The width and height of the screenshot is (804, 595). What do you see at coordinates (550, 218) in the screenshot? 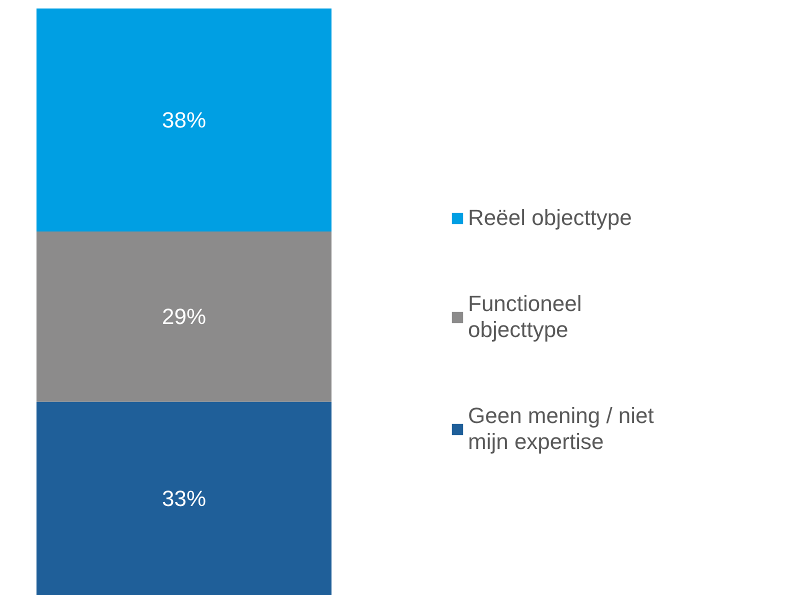
I see `legend-label: Reëel objecttype` at bounding box center [550, 218].